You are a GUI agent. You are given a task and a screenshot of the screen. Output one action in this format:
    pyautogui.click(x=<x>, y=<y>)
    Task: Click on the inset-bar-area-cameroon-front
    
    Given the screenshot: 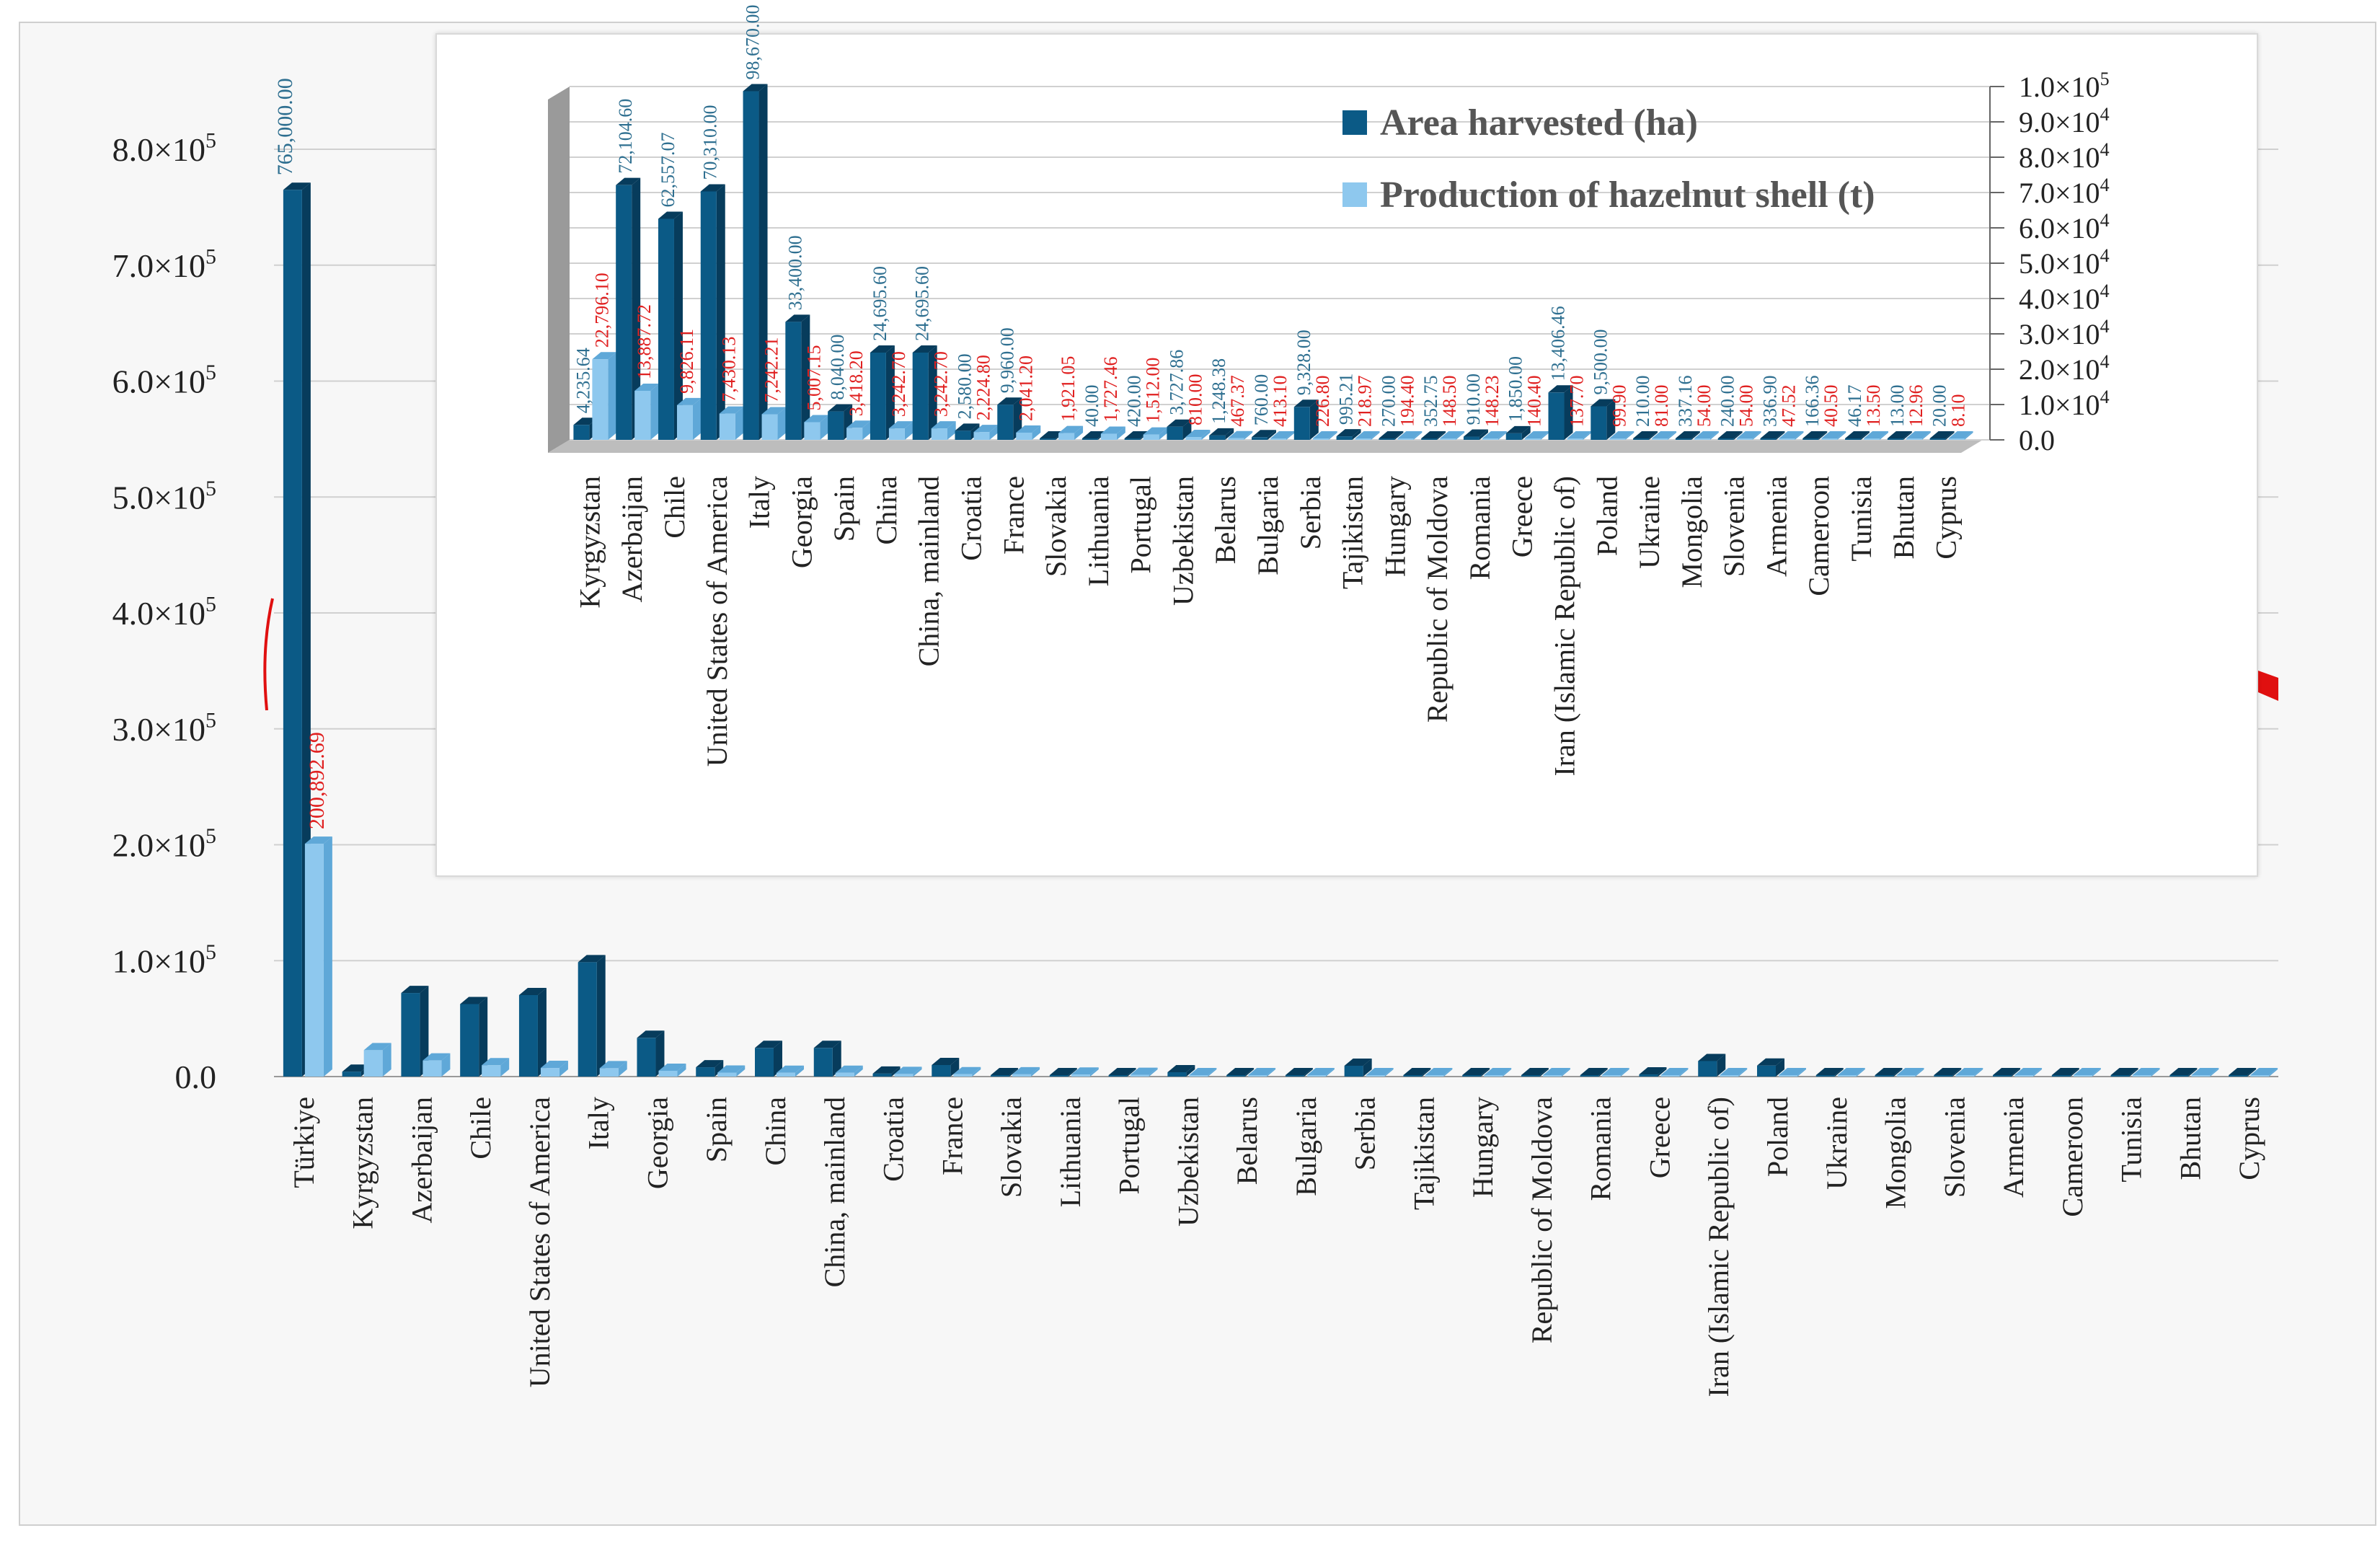 What is the action you would take?
    pyautogui.click(x=1810, y=439)
    